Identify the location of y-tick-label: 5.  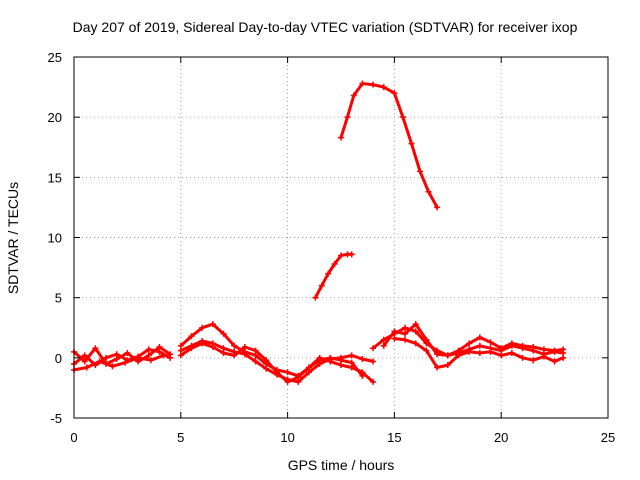
(58, 298).